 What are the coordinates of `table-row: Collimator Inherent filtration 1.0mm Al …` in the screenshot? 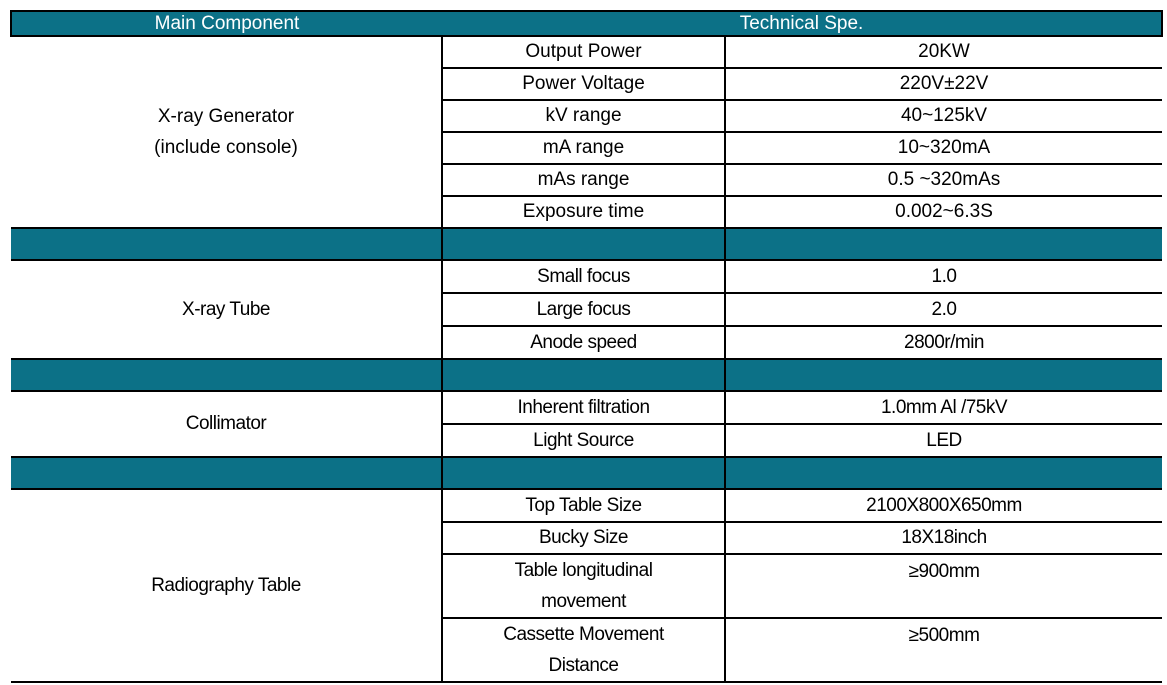 It's located at (587, 424).